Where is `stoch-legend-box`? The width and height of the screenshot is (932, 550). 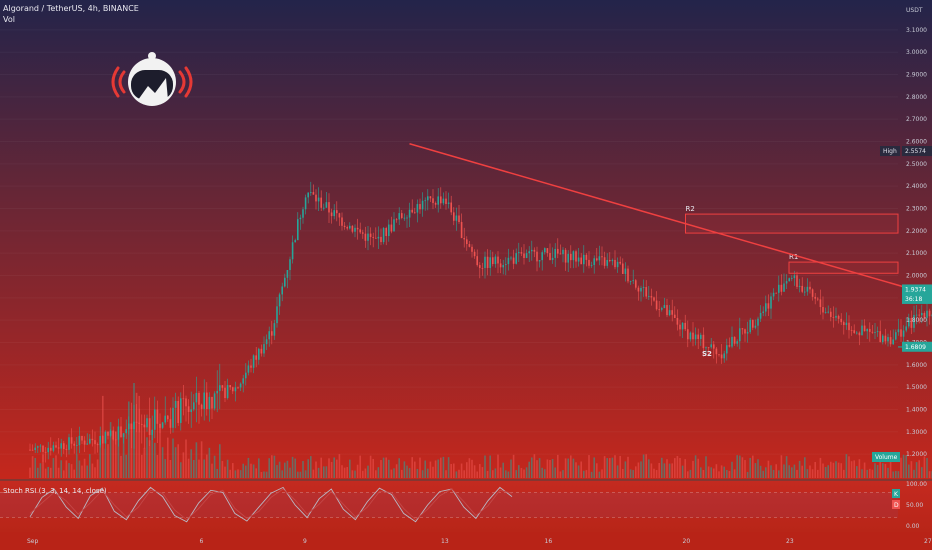 stoch-legend-box is located at coordinates (896, 504).